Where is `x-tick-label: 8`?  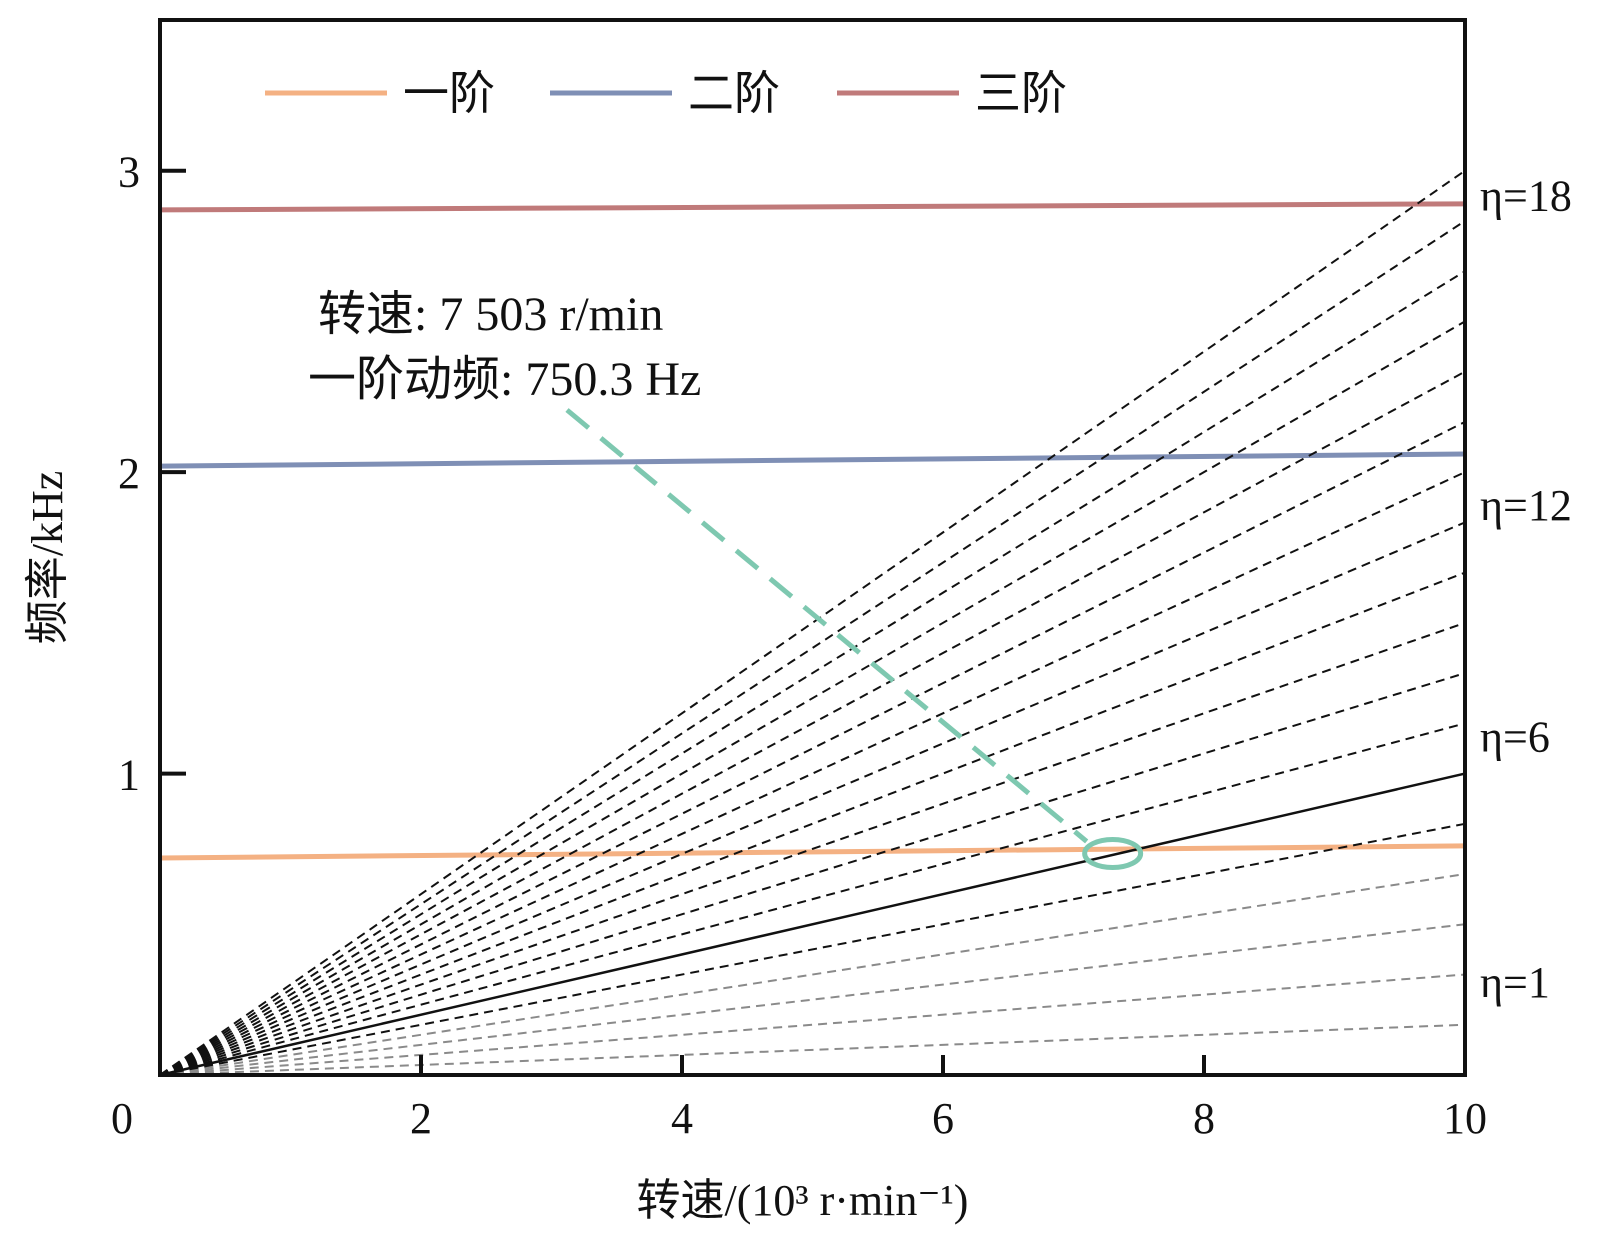
x-tick-label: 8 is located at coordinates (1204, 1118).